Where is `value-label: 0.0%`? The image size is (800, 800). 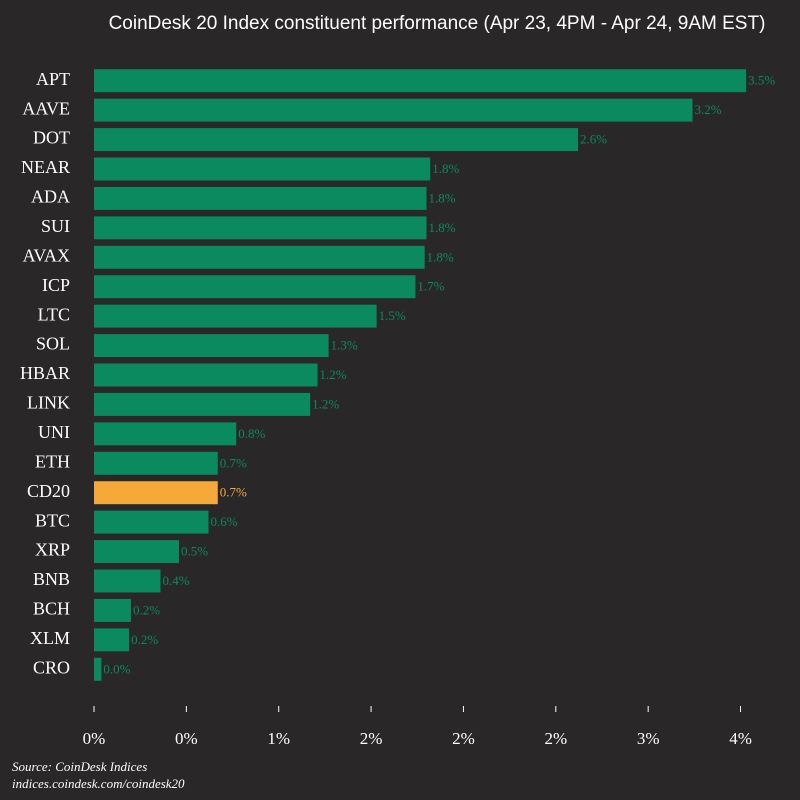
value-label: 0.0% is located at coordinates (116, 668).